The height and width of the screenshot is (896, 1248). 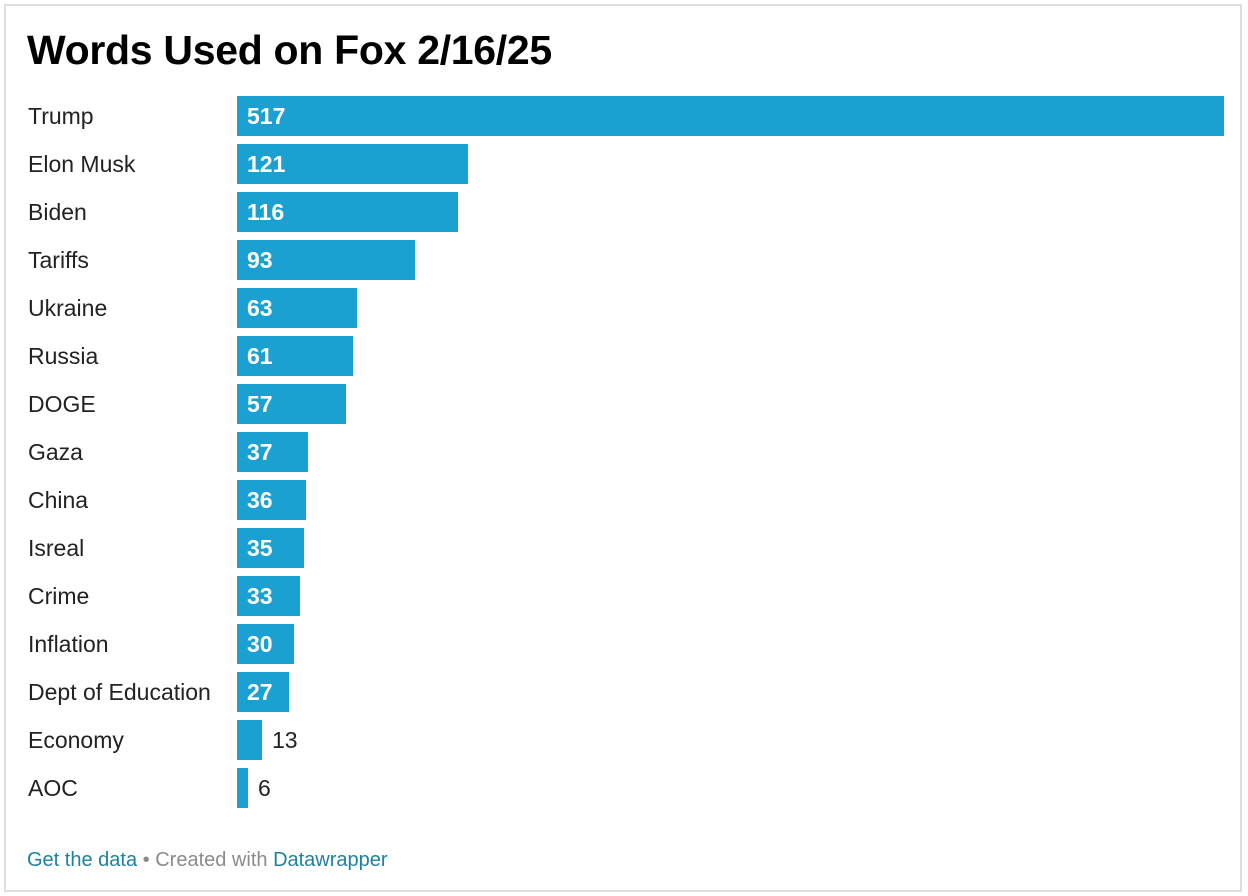 What do you see at coordinates (285, 740) in the screenshot?
I see `value-label-economy: 13` at bounding box center [285, 740].